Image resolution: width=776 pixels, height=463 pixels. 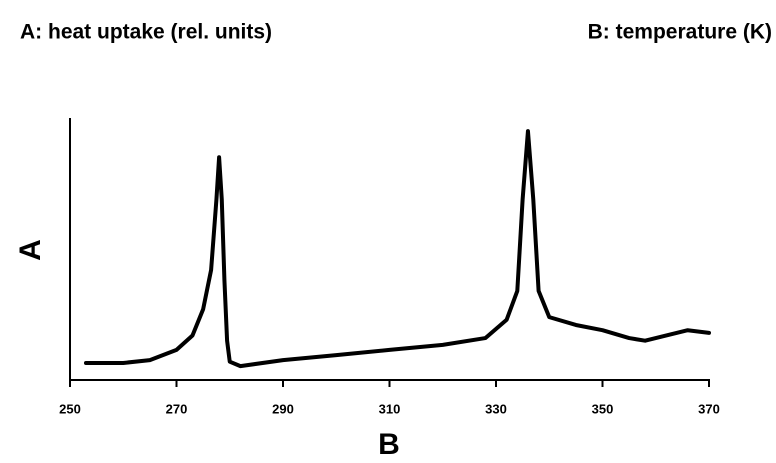 What do you see at coordinates (177, 408) in the screenshot?
I see `x-tick-label: 270` at bounding box center [177, 408].